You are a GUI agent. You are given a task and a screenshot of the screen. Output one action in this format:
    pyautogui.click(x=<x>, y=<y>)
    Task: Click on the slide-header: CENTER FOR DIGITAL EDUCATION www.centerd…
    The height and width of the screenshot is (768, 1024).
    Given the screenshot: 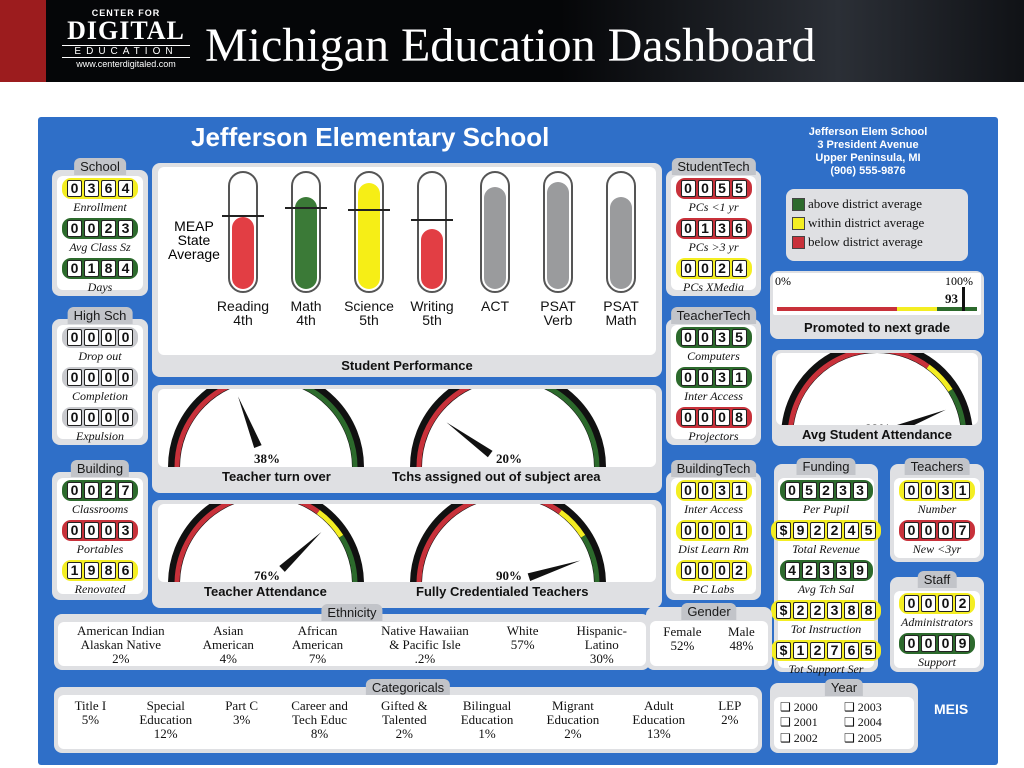 What is the action you would take?
    pyautogui.click(x=512, y=41)
    